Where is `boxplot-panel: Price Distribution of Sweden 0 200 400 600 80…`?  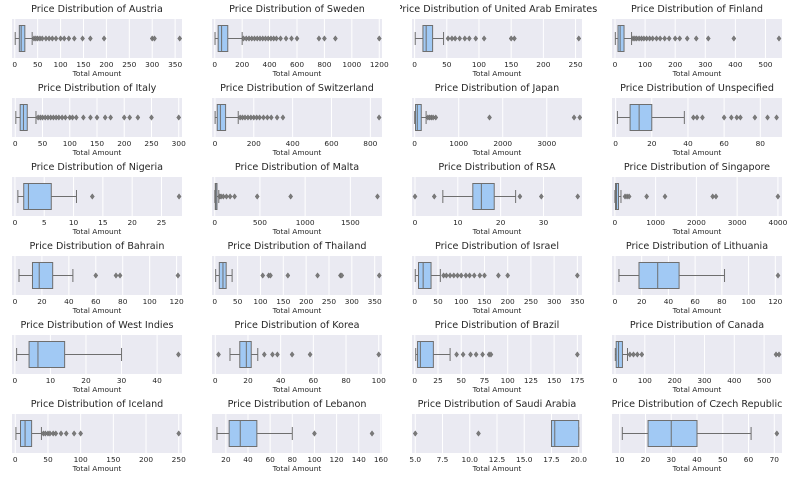
boxplot-panel: Price Distribution of Sweden 0 200 400 600 80… is located at coordinates (300, 41).